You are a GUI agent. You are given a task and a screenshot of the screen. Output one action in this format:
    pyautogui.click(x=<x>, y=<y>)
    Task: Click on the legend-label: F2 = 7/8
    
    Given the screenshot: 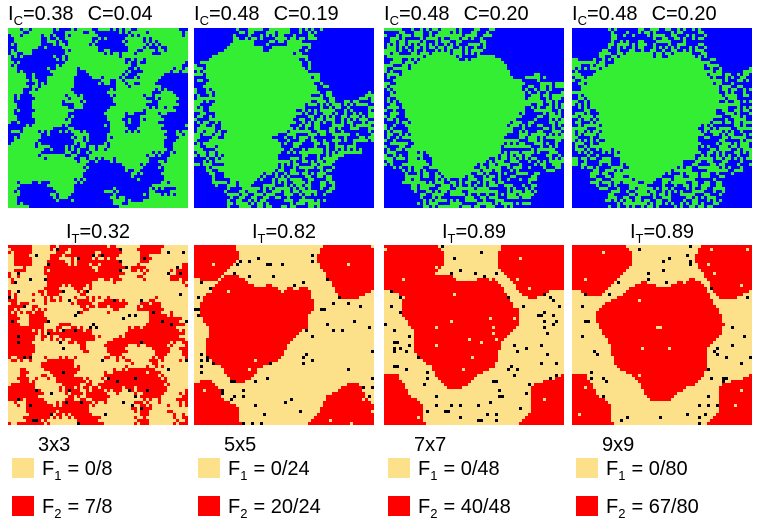 What is the action you would take?
    pyautogui.click(x=77, y=508)
    